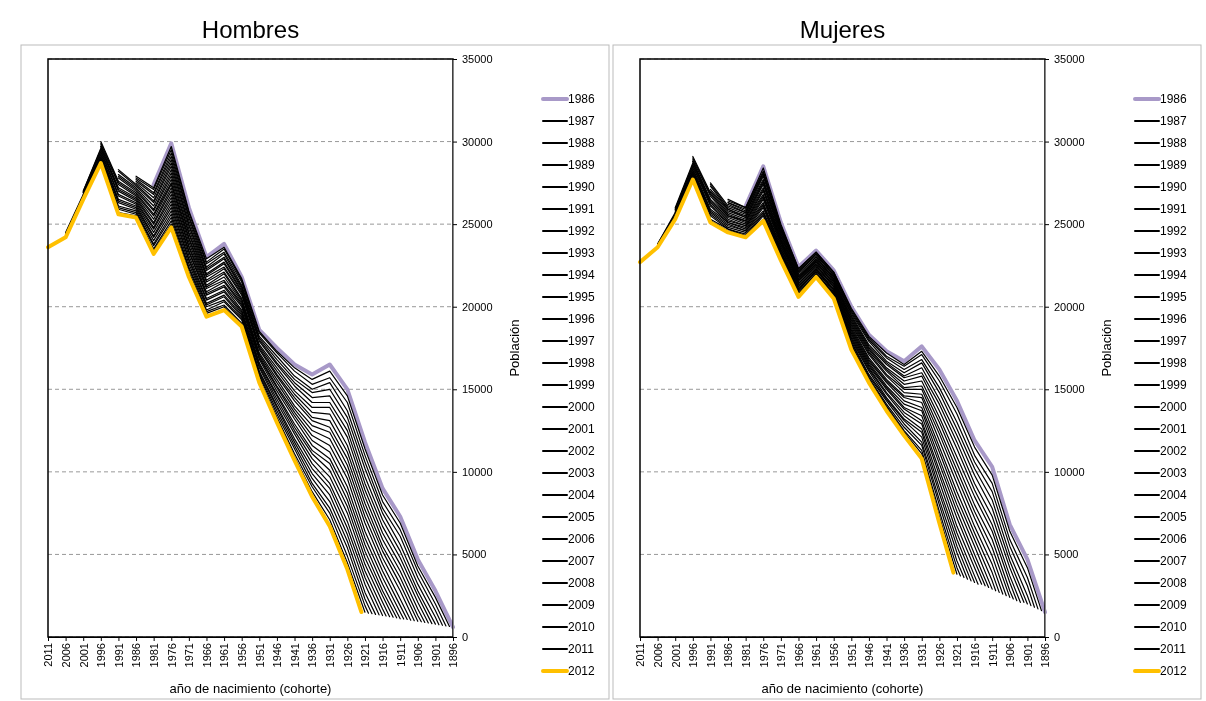 The height and width of the screenshot is (701, 1206). What do you see at coordinates (582, 473) in the screenshot?
I see `legend-label: 2003` at bounding box center [582, 473].